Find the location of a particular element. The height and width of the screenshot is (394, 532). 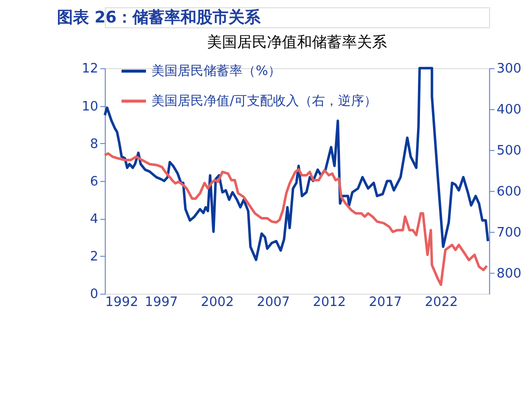

legend-label: 美国居民净值/可支配收入（右，逆序） is located at coordinates (265, 101).